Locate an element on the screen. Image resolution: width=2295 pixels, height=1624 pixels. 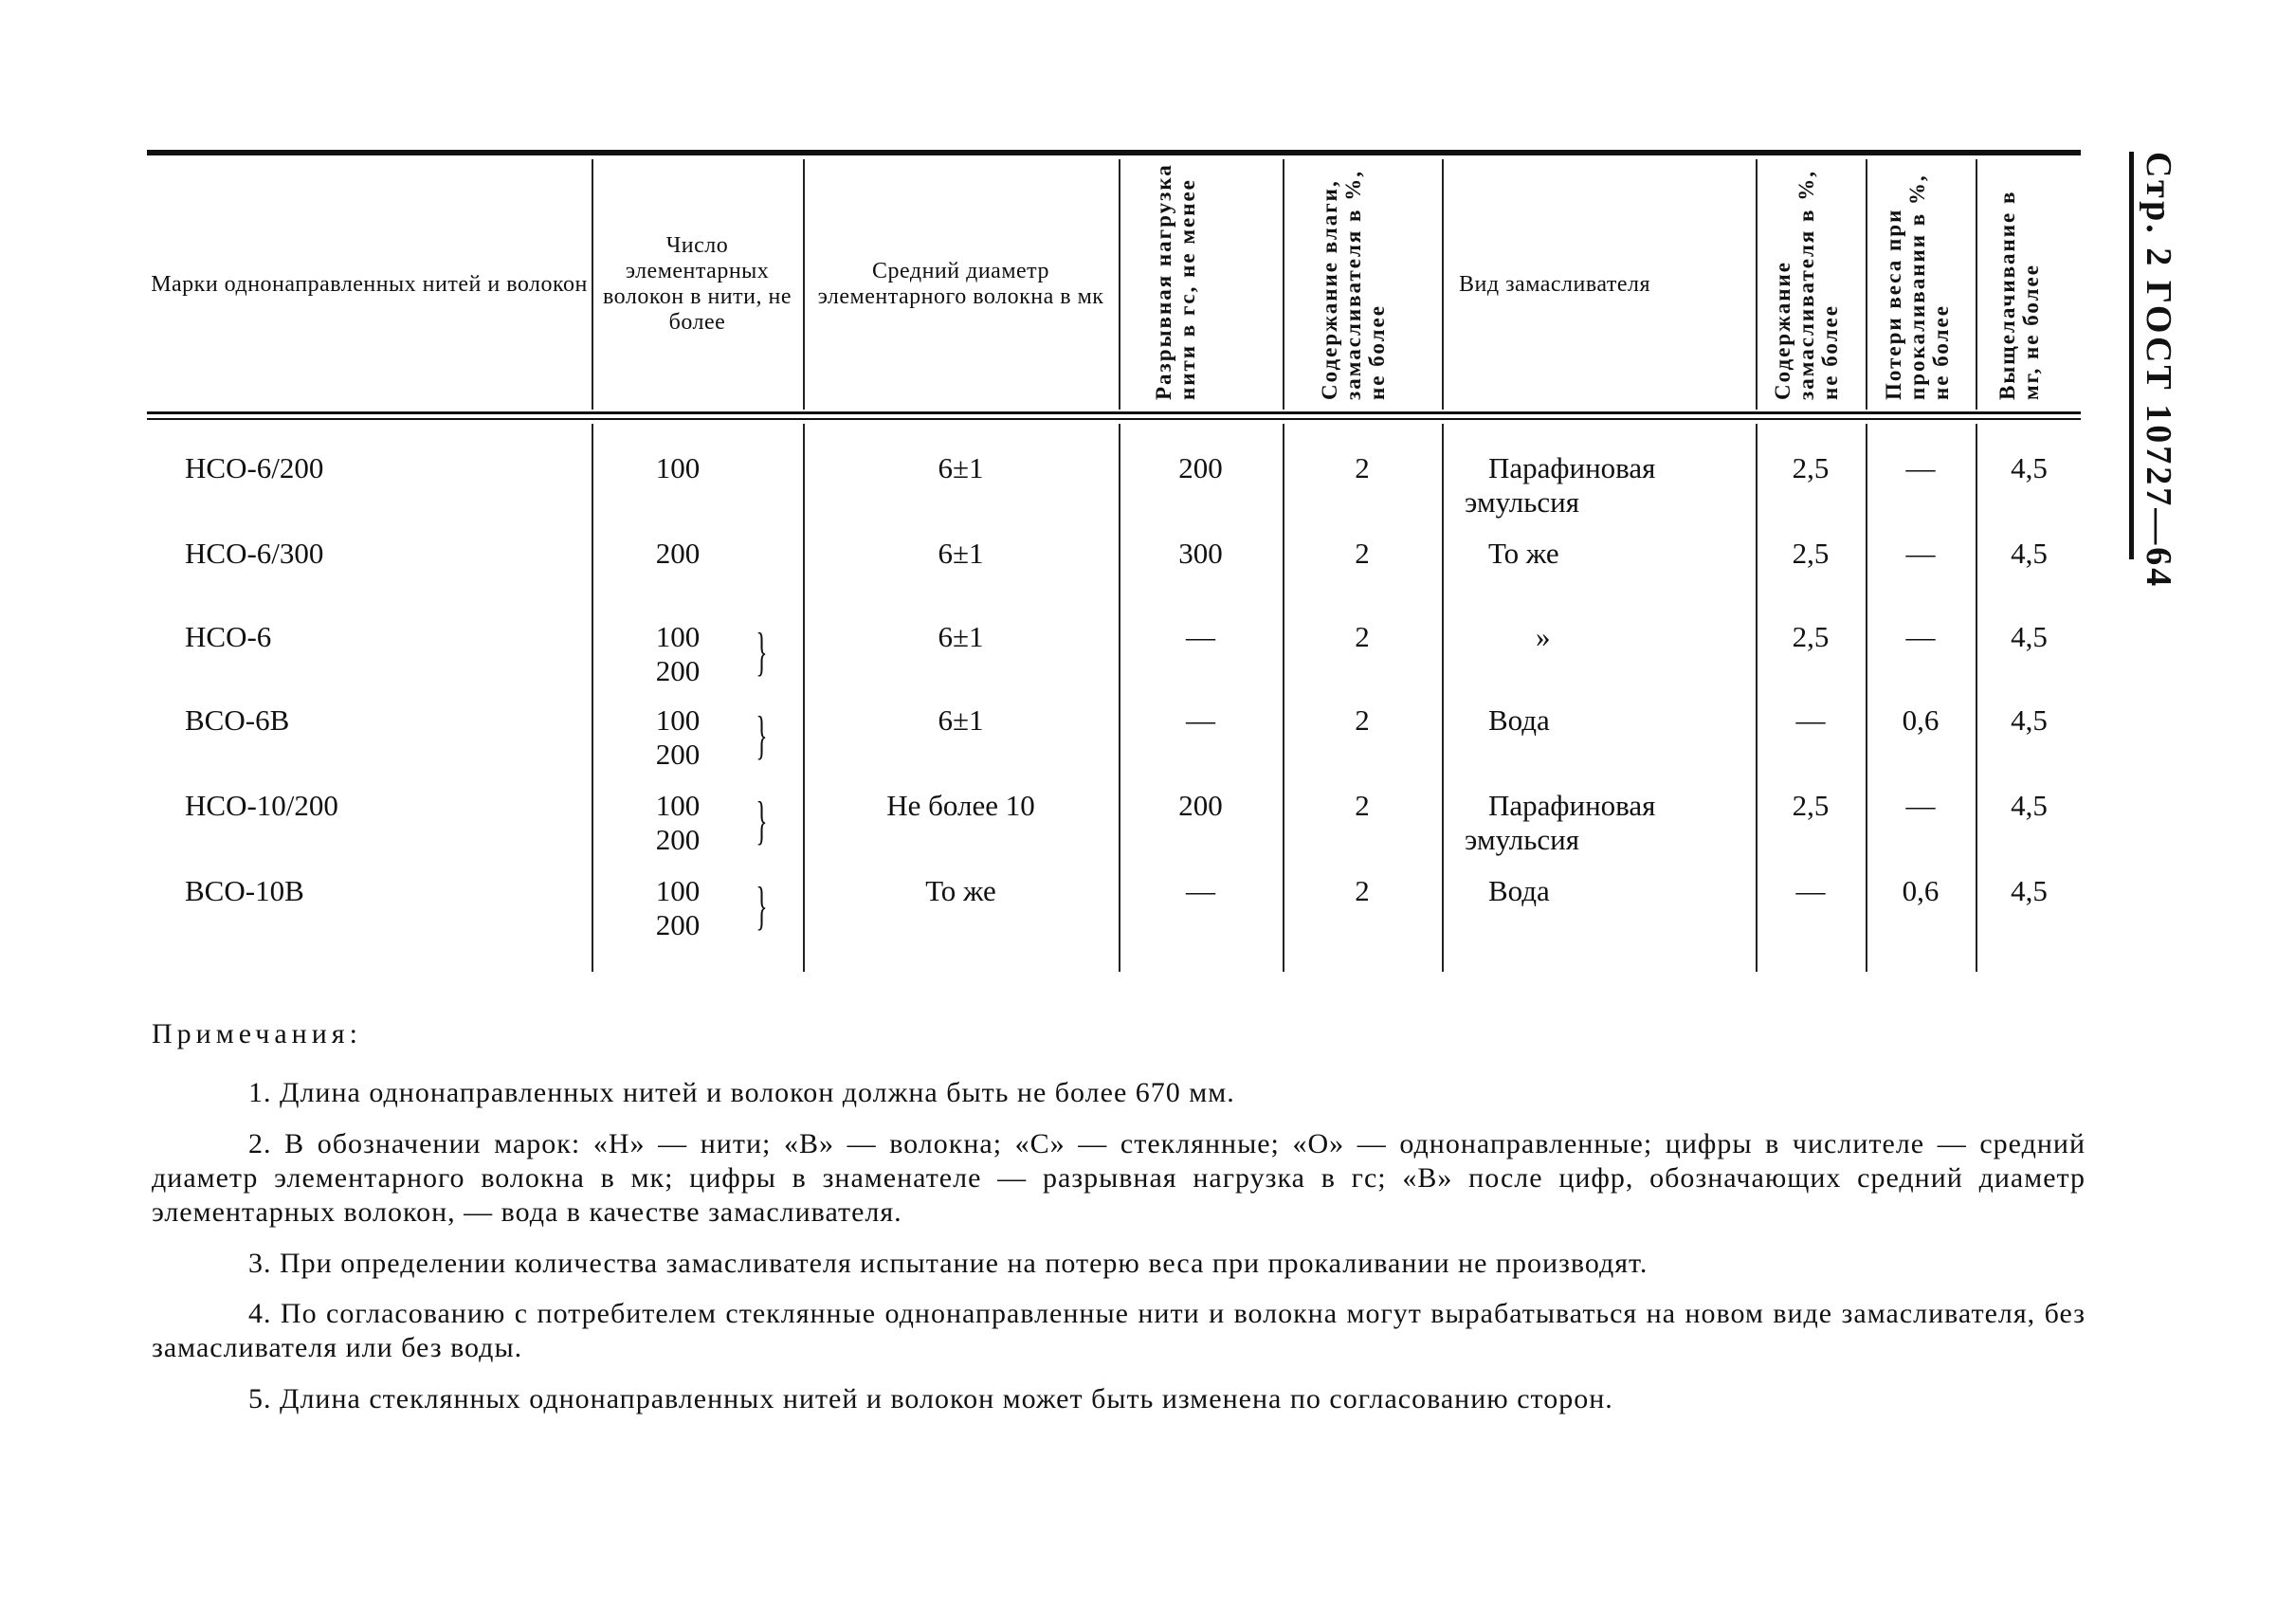
header-load: Разрывная нагрузка нити в гс, не менее is located at coordinates (1175, 281).